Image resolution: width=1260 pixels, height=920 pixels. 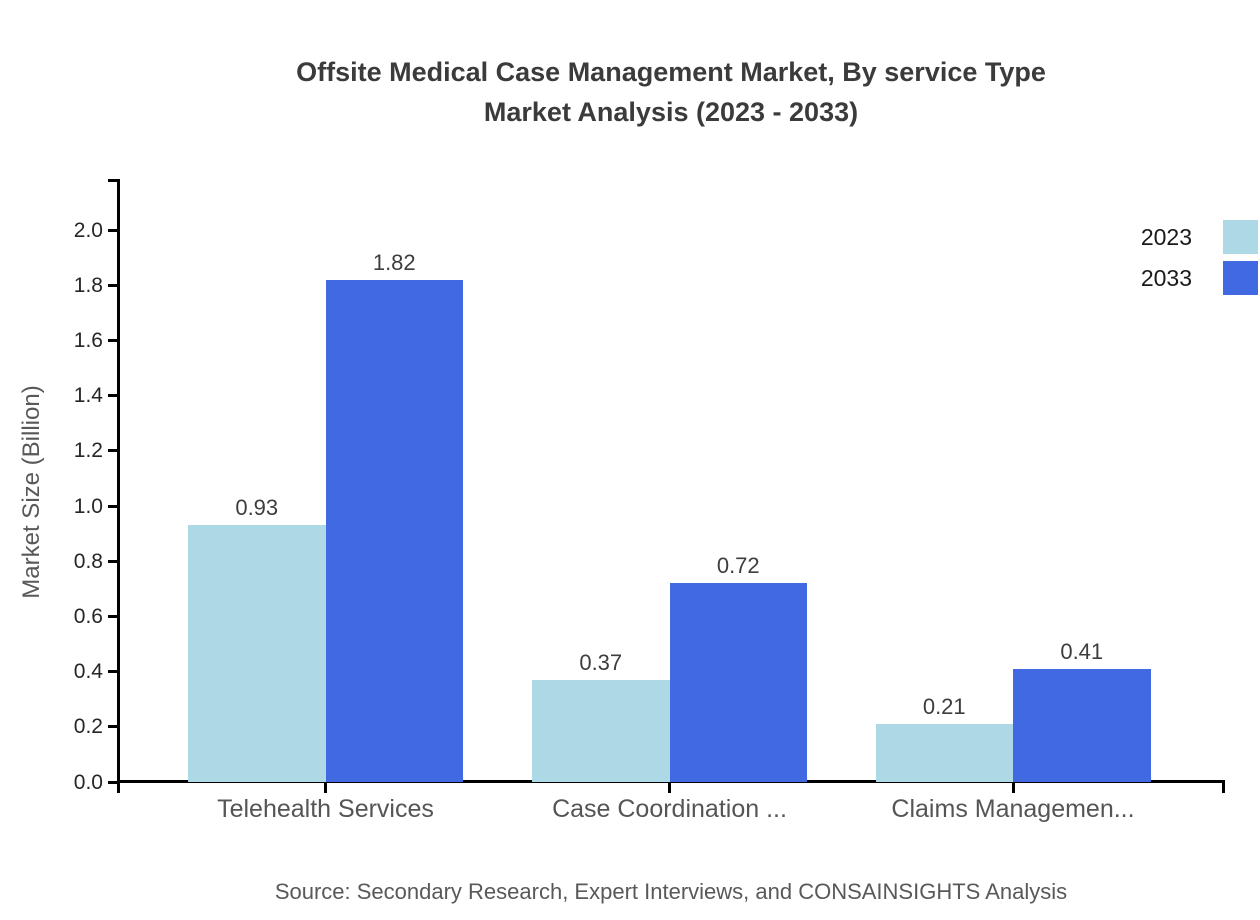 I want to click on y-tick-label: 0.8, so click(x=88, y=561).